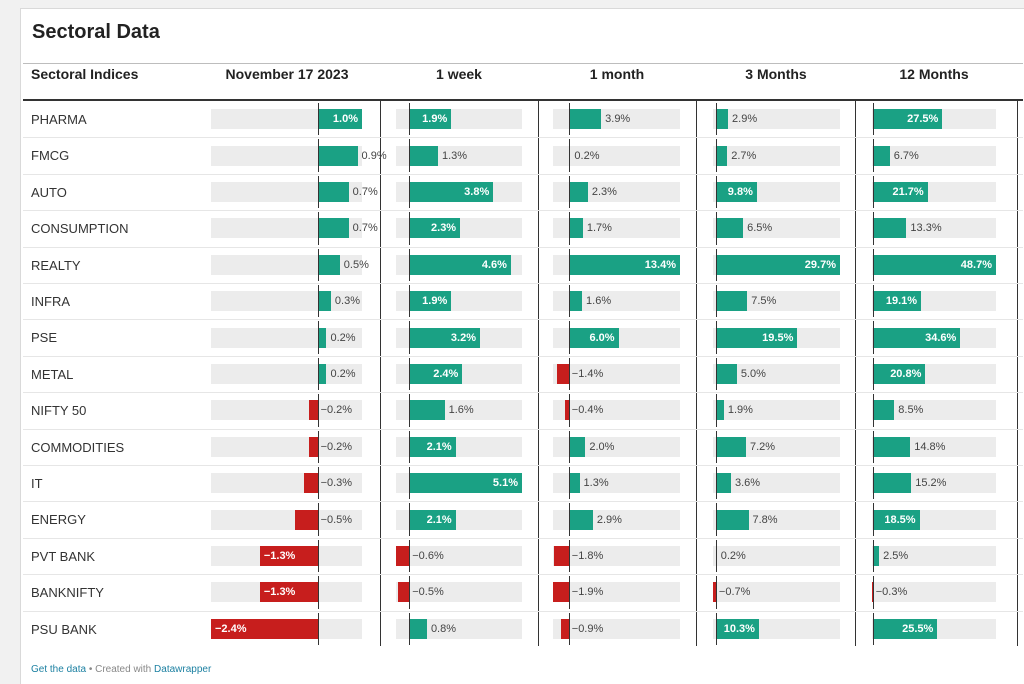 The image size is (1024, 684). Describe the element at coordinates (428, 556) in the screenshot. I see `value-label: −0.6%` at that location.